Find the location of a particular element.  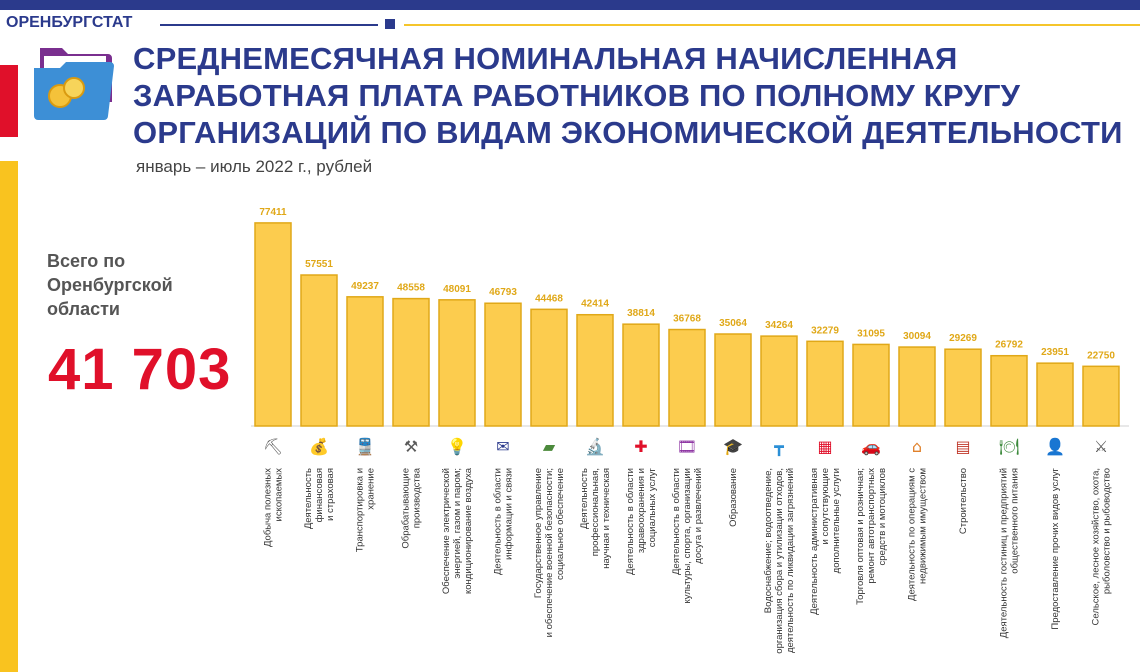

category-label-line: Строительство is located at coordinates (963, 501).